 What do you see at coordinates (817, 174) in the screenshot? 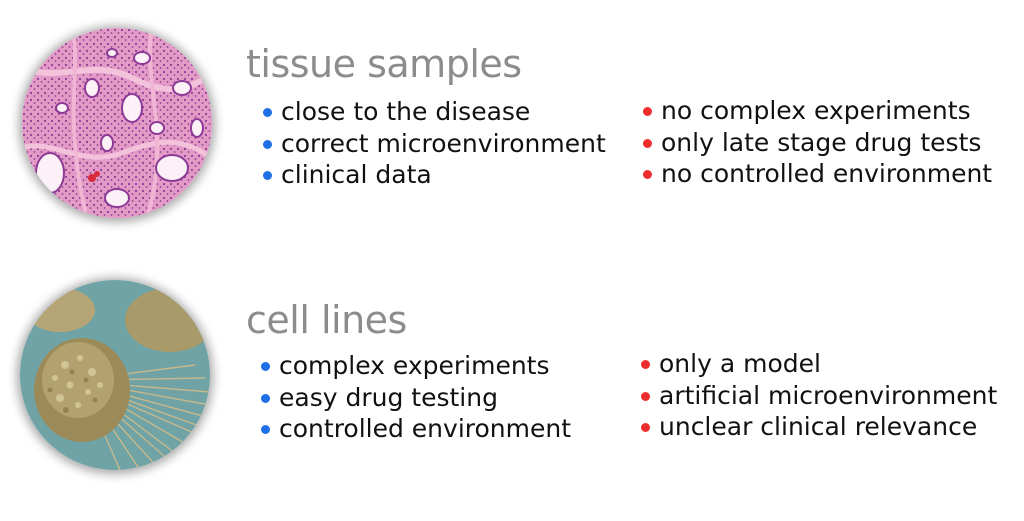
I see `list-item: no controlled environment` at bounding box center [817, 174].